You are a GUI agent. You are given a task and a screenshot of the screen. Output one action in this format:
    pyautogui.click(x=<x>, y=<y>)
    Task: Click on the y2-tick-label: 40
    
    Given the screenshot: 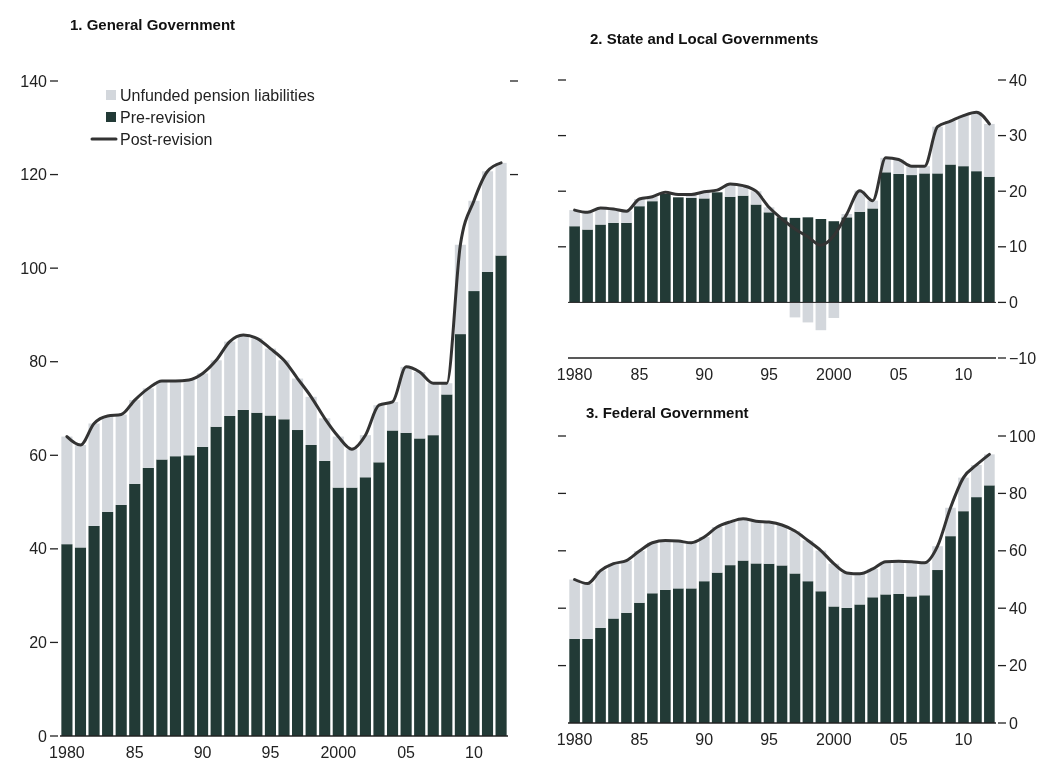 What is the action you would take?
    pyautogui.click(x=1018, y=608)
    